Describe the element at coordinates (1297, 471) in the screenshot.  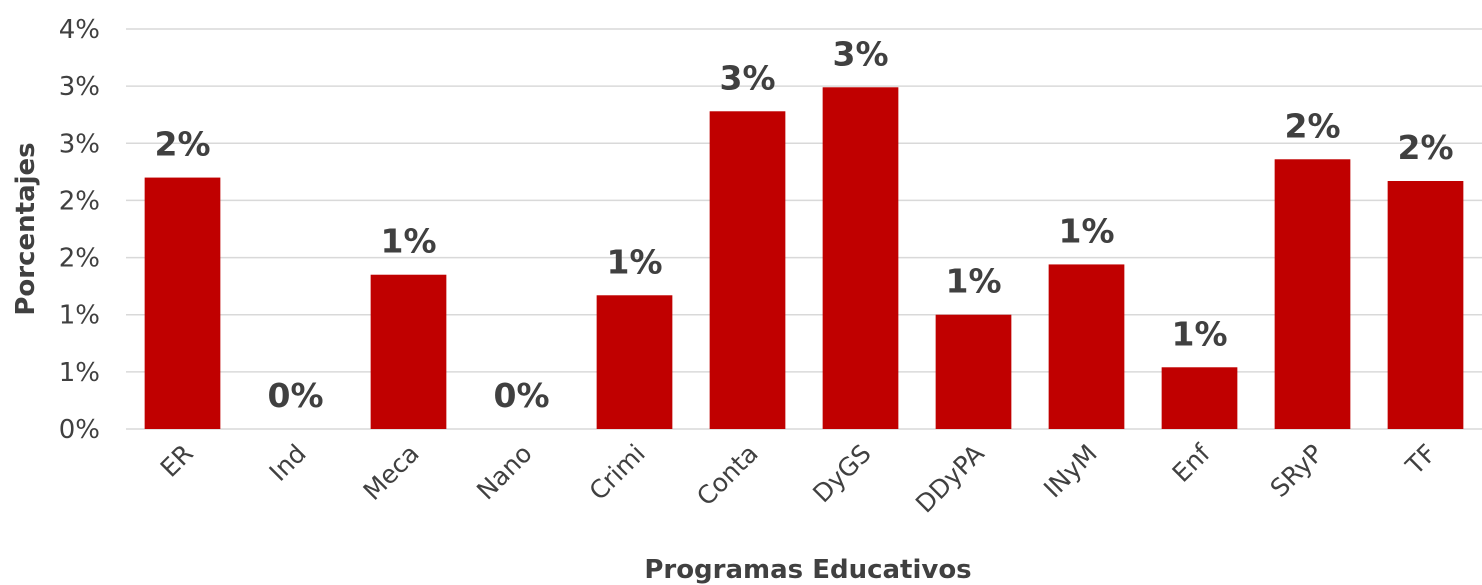
I see `x-tick-label-sryp: SRyP` at that location.